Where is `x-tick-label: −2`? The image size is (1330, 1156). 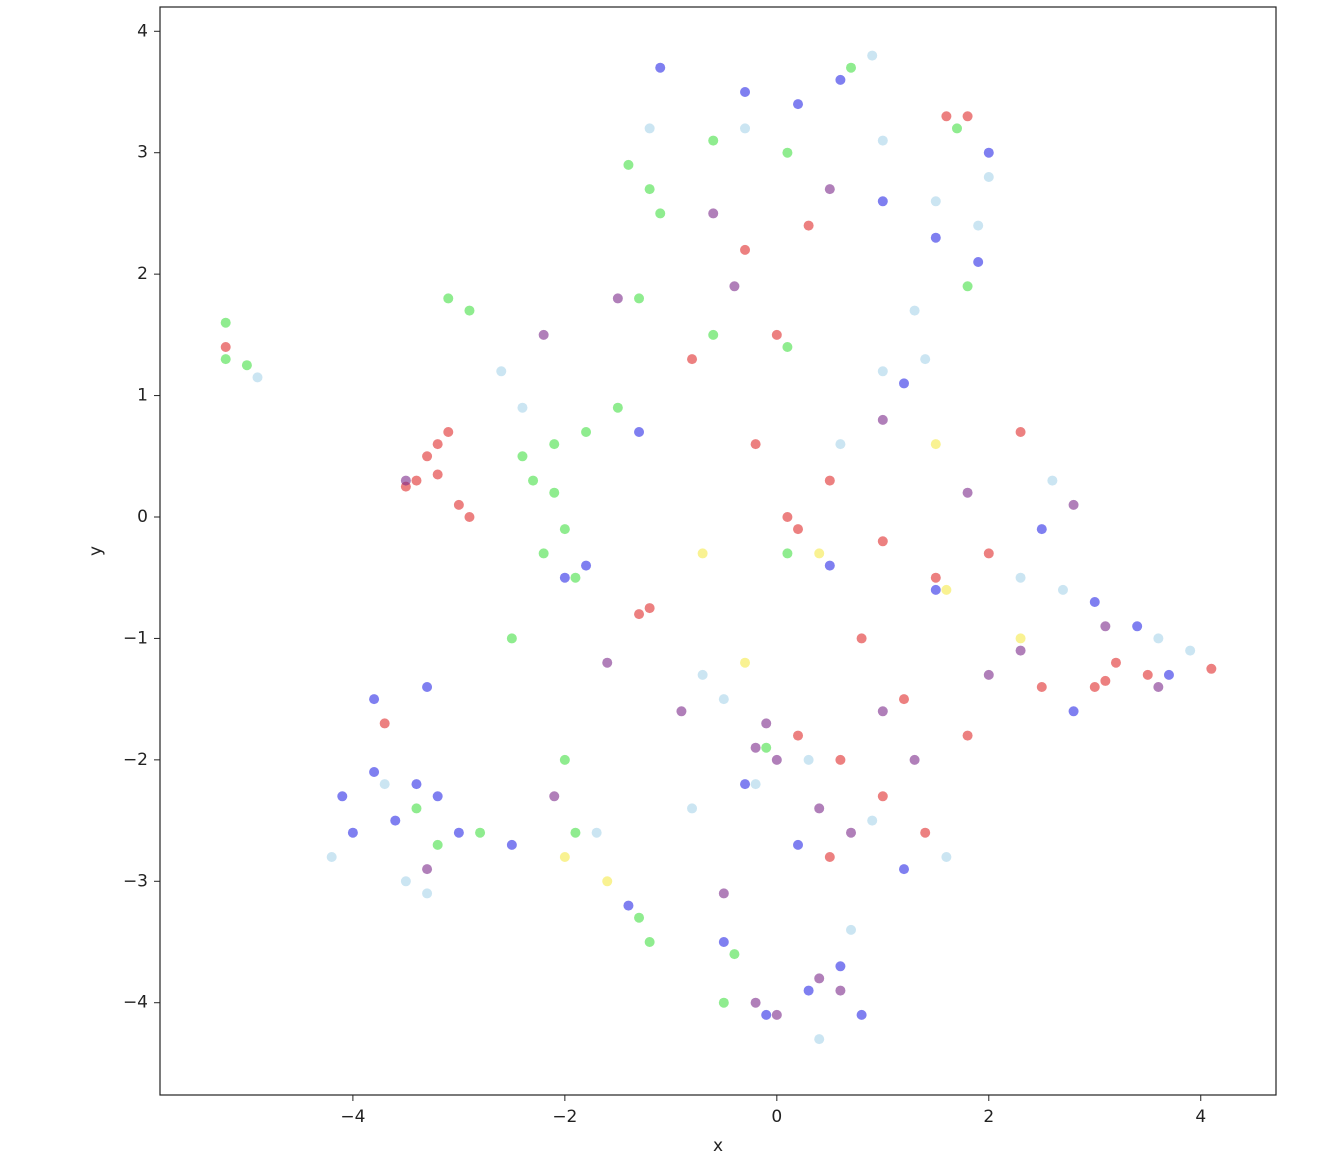
x-tick-label: −2 is located at coordinates (564, 1117).